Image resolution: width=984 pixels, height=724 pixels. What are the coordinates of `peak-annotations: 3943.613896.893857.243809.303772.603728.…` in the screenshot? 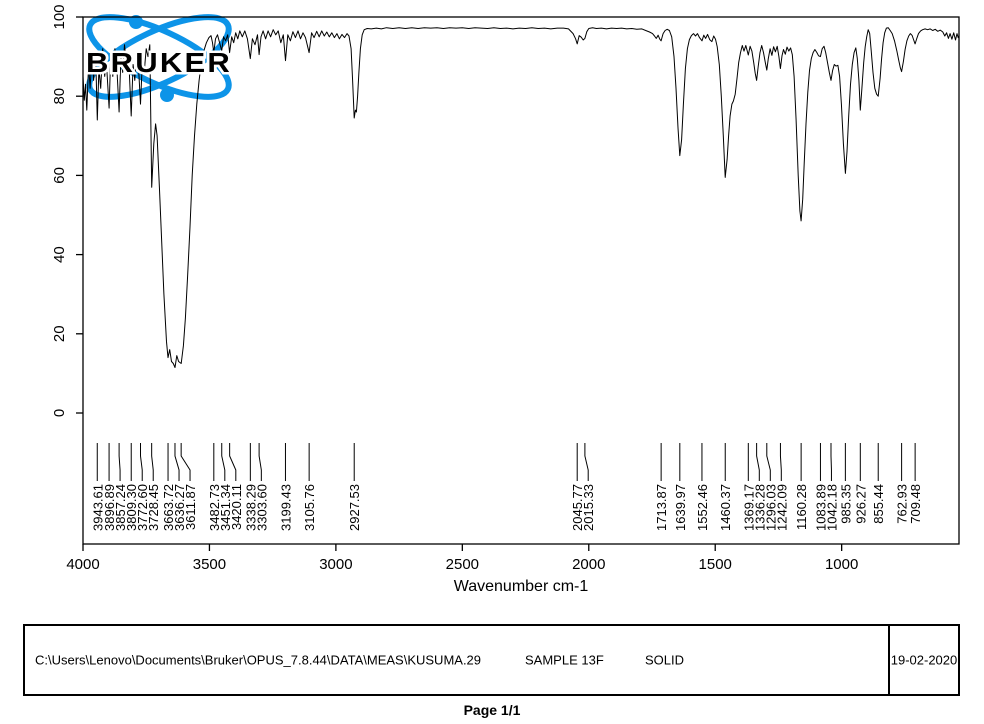 It's located at (506, 487).